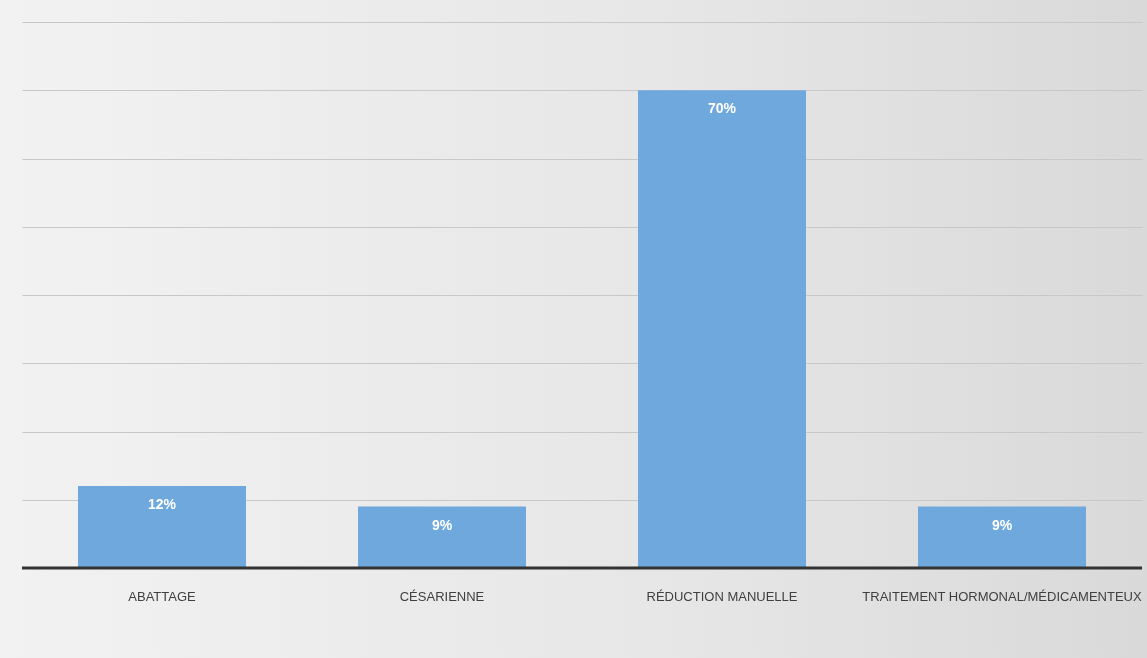 Image resolution: width=1147 pixels, height=658 pixels. What do you see at coordinates (722, 596) in the screenshot?
I see `x-tick-label: RÉDUCTION MANUELLE` at bounding box center [722, 596].